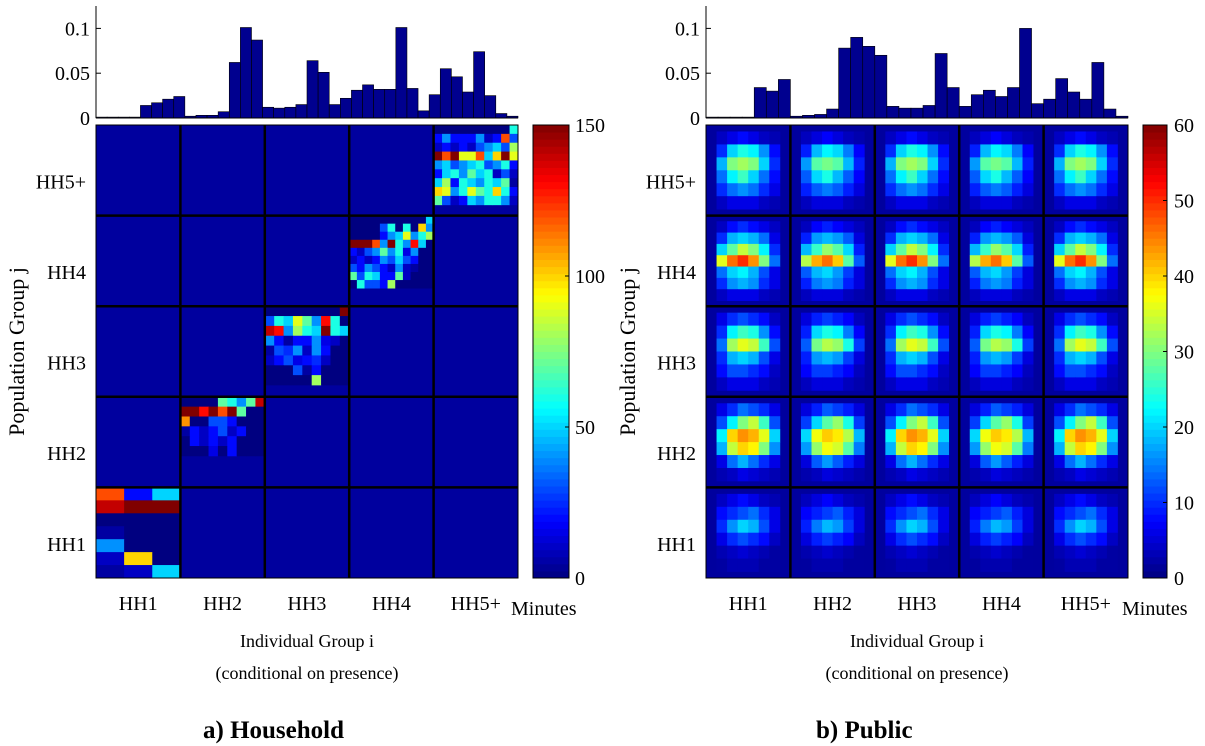  Describe the element at coordinates (676, 273) in the screenshot. I see `y-group-label: HH4` at that location.